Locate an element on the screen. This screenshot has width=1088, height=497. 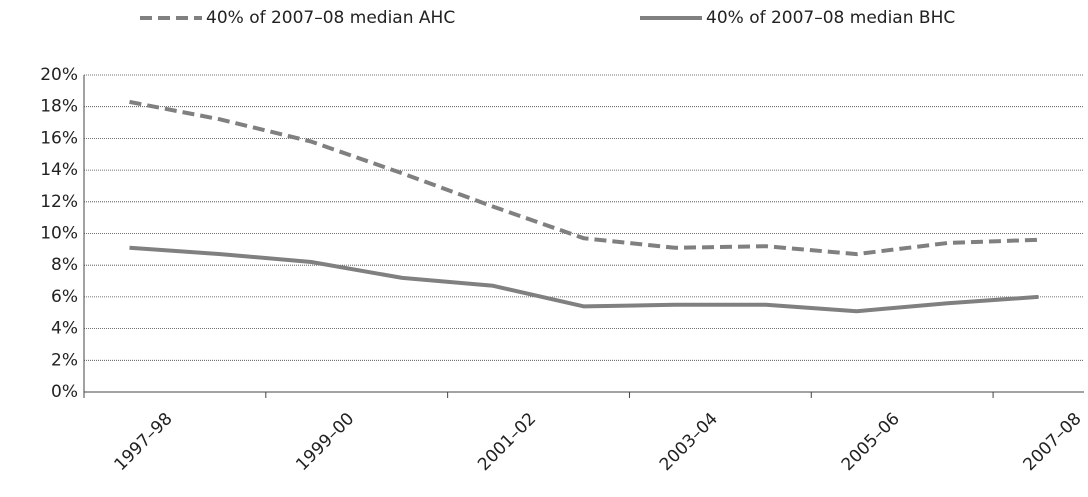
y-tick-label: 6% is located at coordinates (64, 297).